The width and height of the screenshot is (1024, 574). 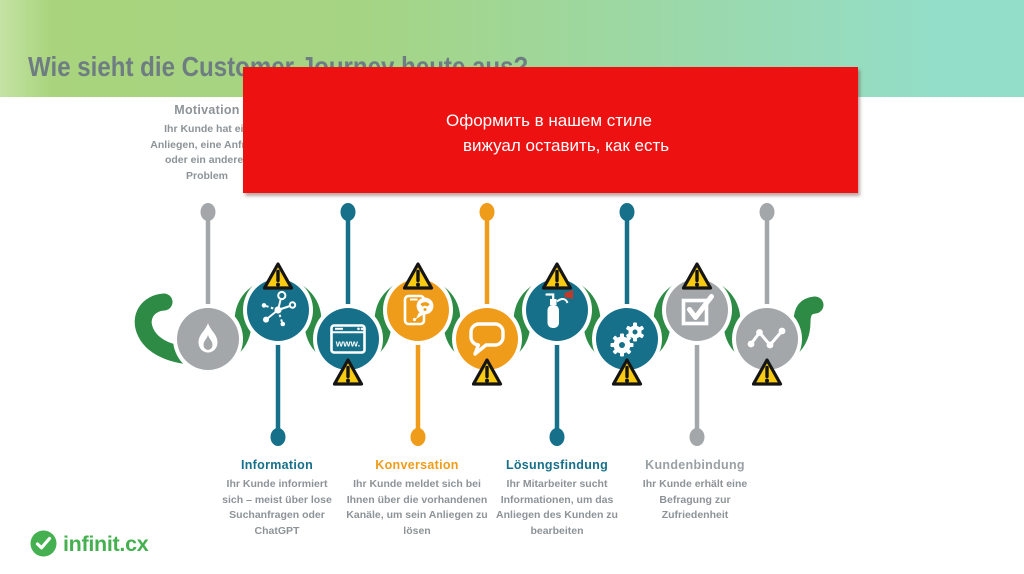 I want to click on phone-chat-icon, so click(x=418, y=310).